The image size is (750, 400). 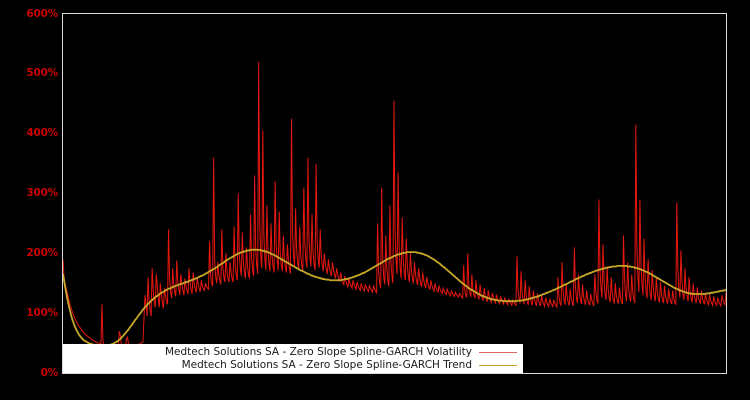 What do you see at coordinates (49, 372) in the screenshot?
I see `y-axis-tick-0: 0%` at bounding box center [49, 372].